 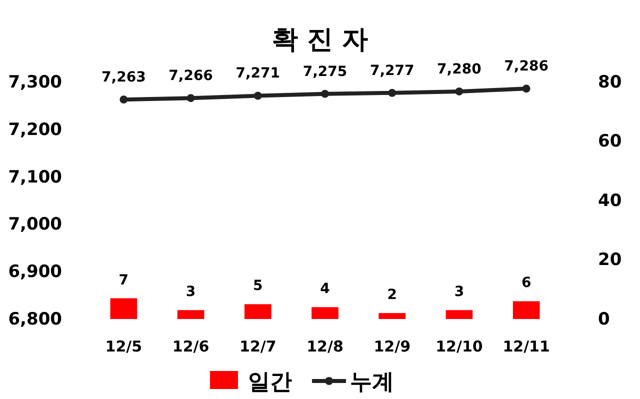 I want to click on data-label: 7,280, so click(x=459, y=69).